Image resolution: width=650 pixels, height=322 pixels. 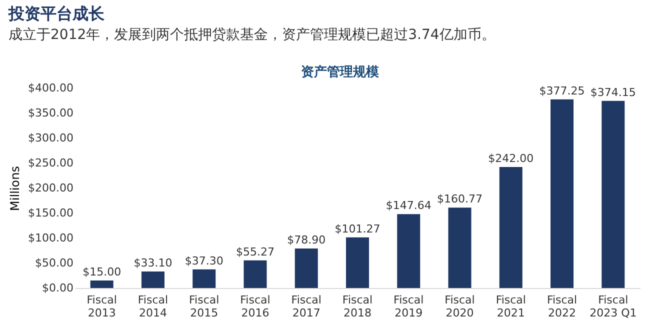 What do you see at coordinates (255, 251) in the screenshot?
I see `data-label: $55.27` at bounding box center [255, 251].